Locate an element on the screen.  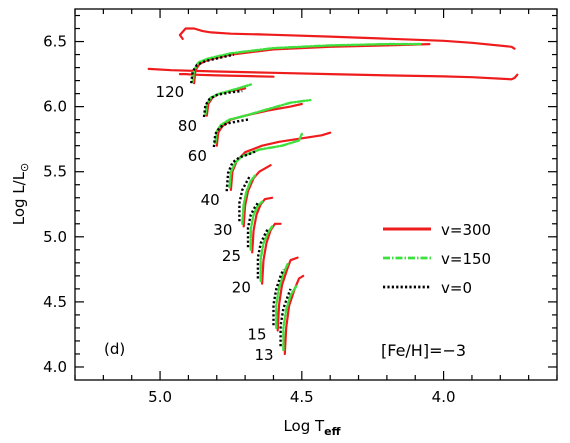
track-v150-m30 is located at coordinates (249, 200).